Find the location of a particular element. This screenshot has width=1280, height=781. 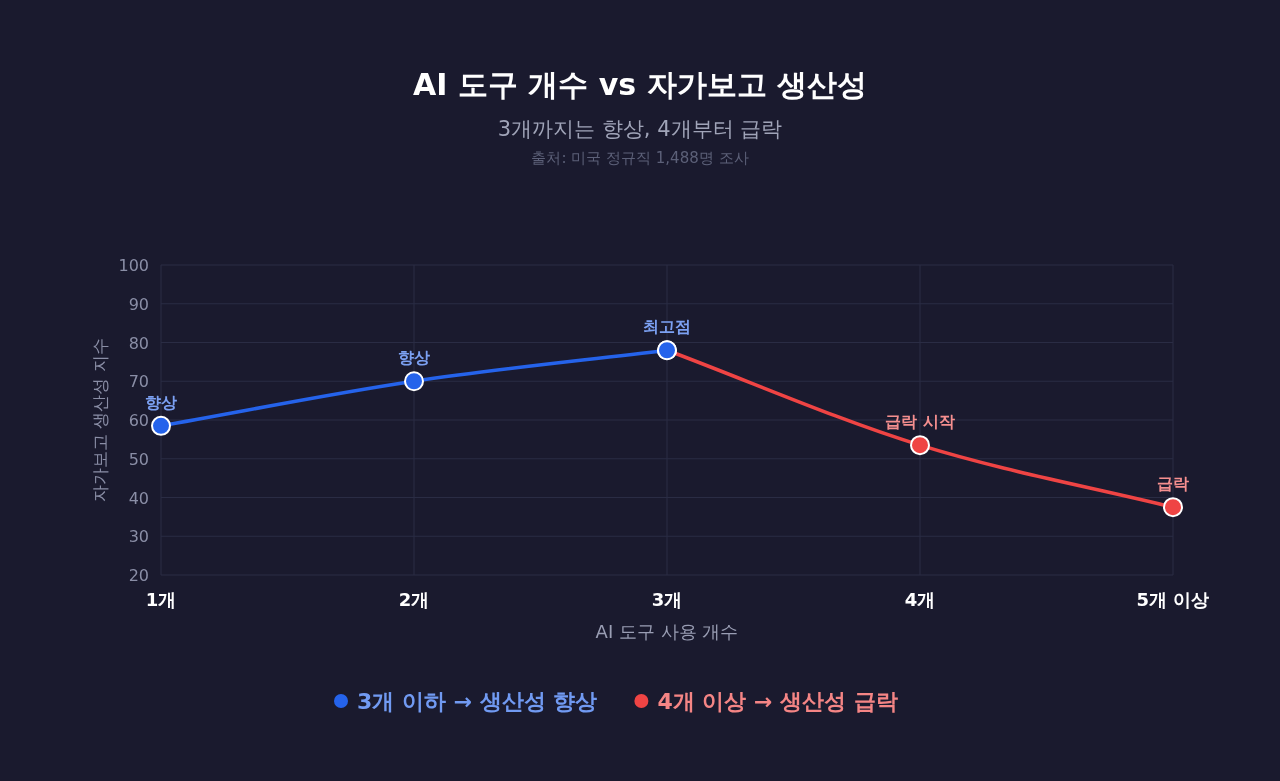

x-tick-label: 4개 is located at coordinates (920, 599).